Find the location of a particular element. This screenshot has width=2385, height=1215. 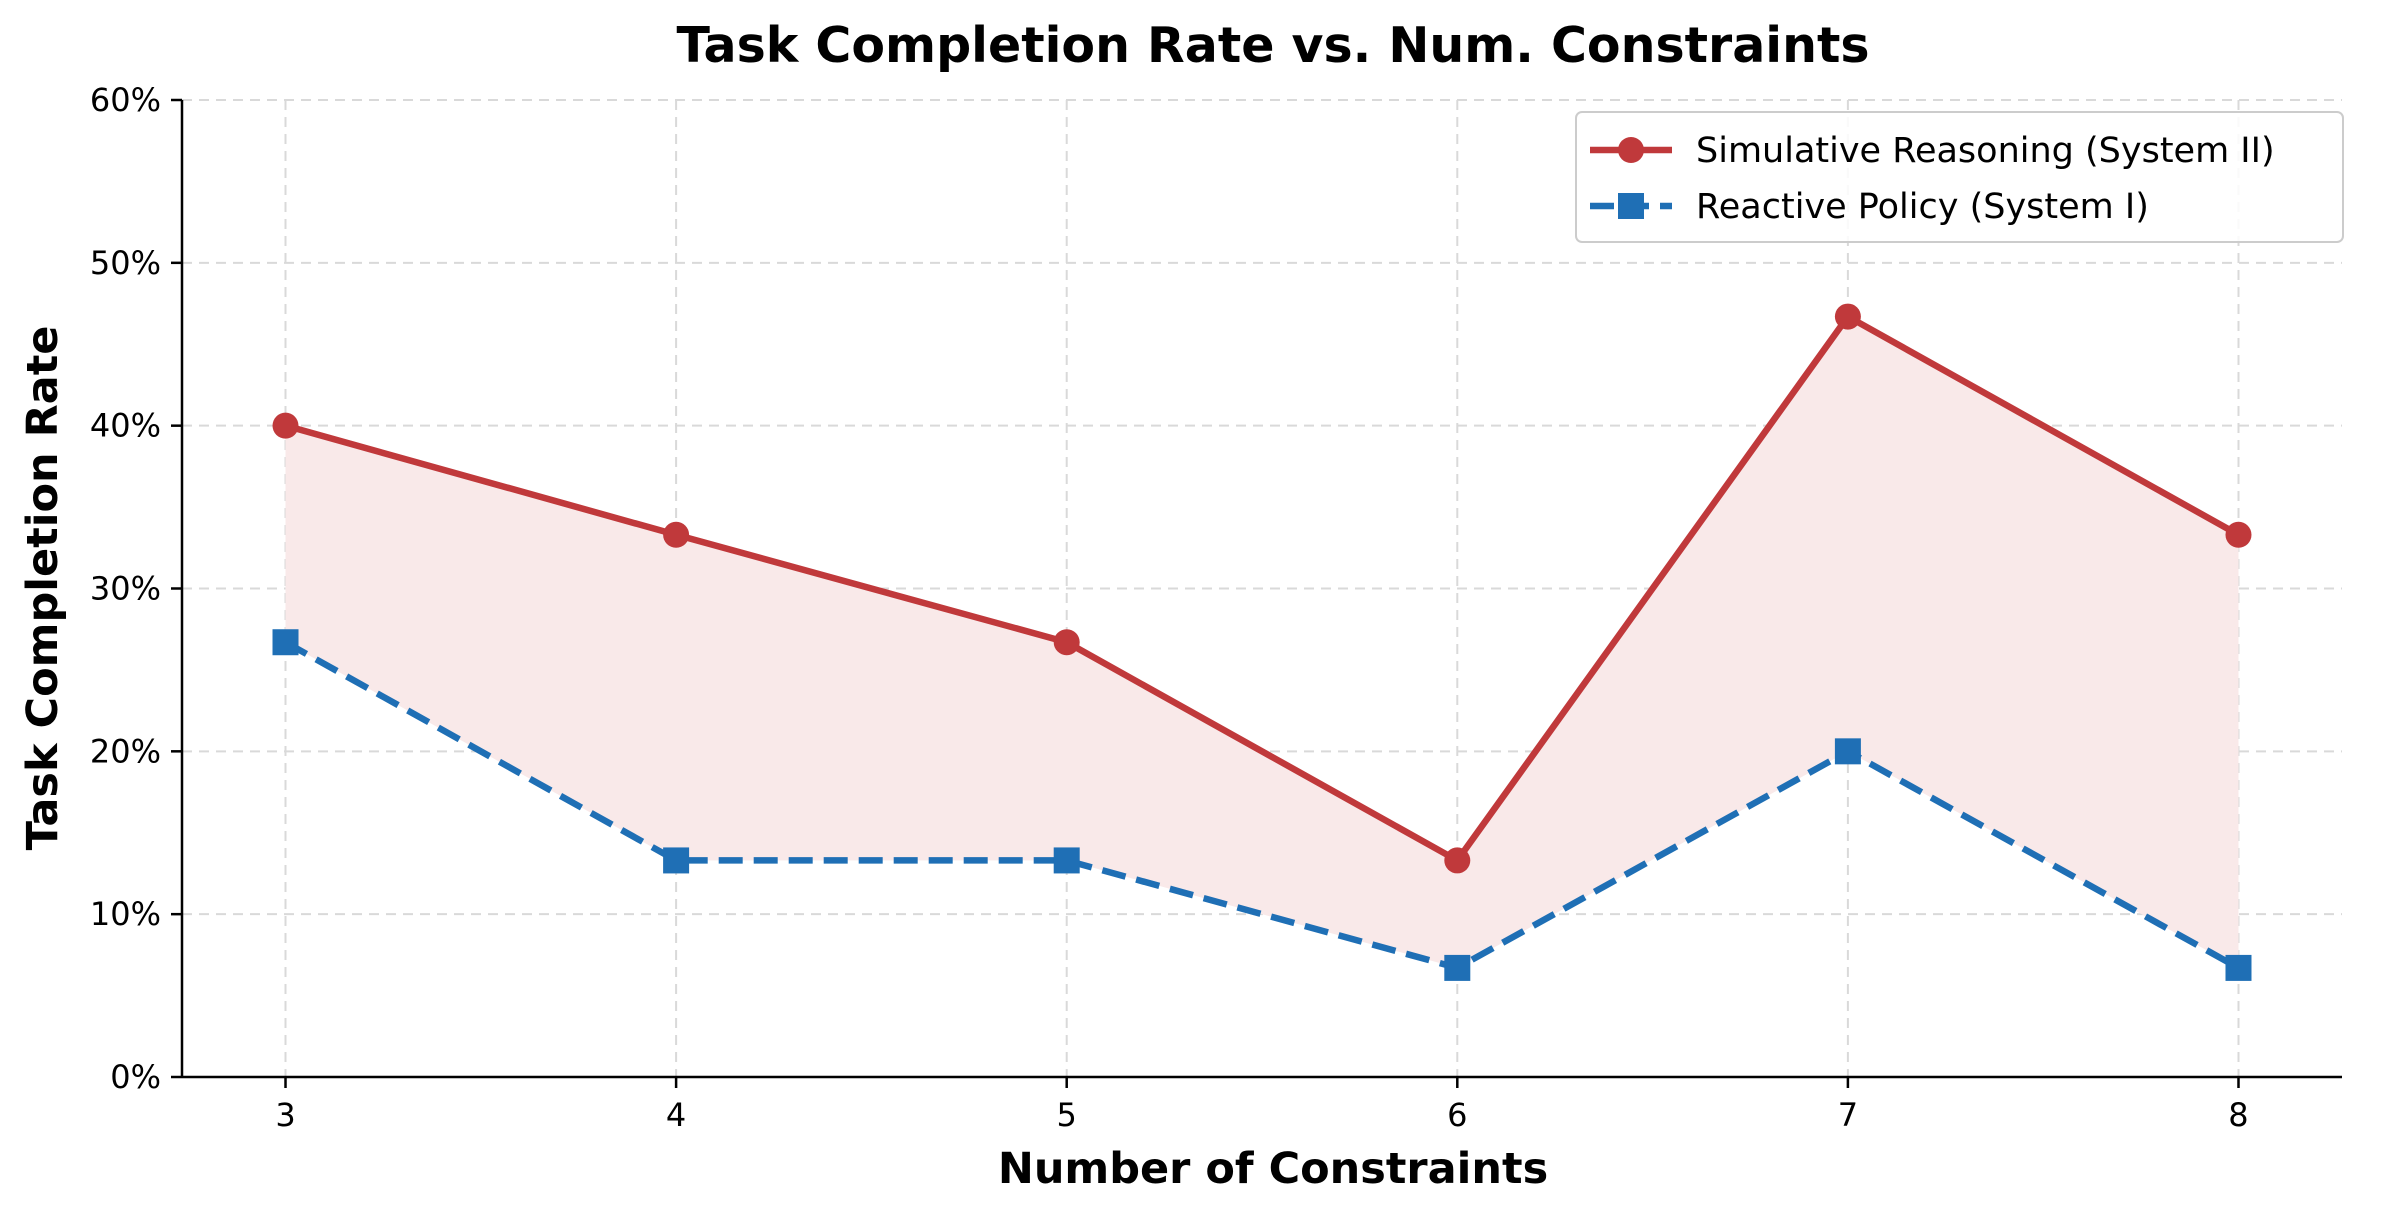

y-tick-label: 60% is located at coordinates (125, 100).